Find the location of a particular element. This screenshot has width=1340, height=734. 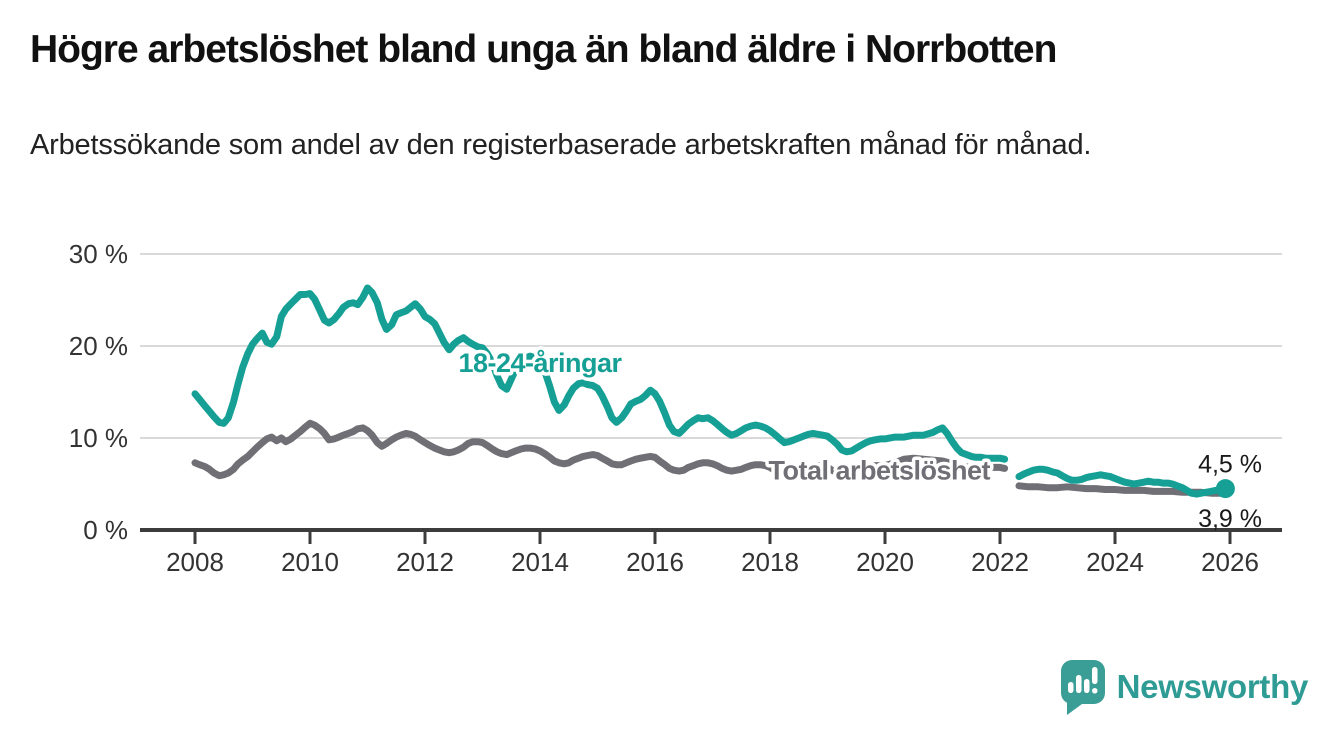

y-tick-label-10: 10 % is located at coordinates (98, 438).